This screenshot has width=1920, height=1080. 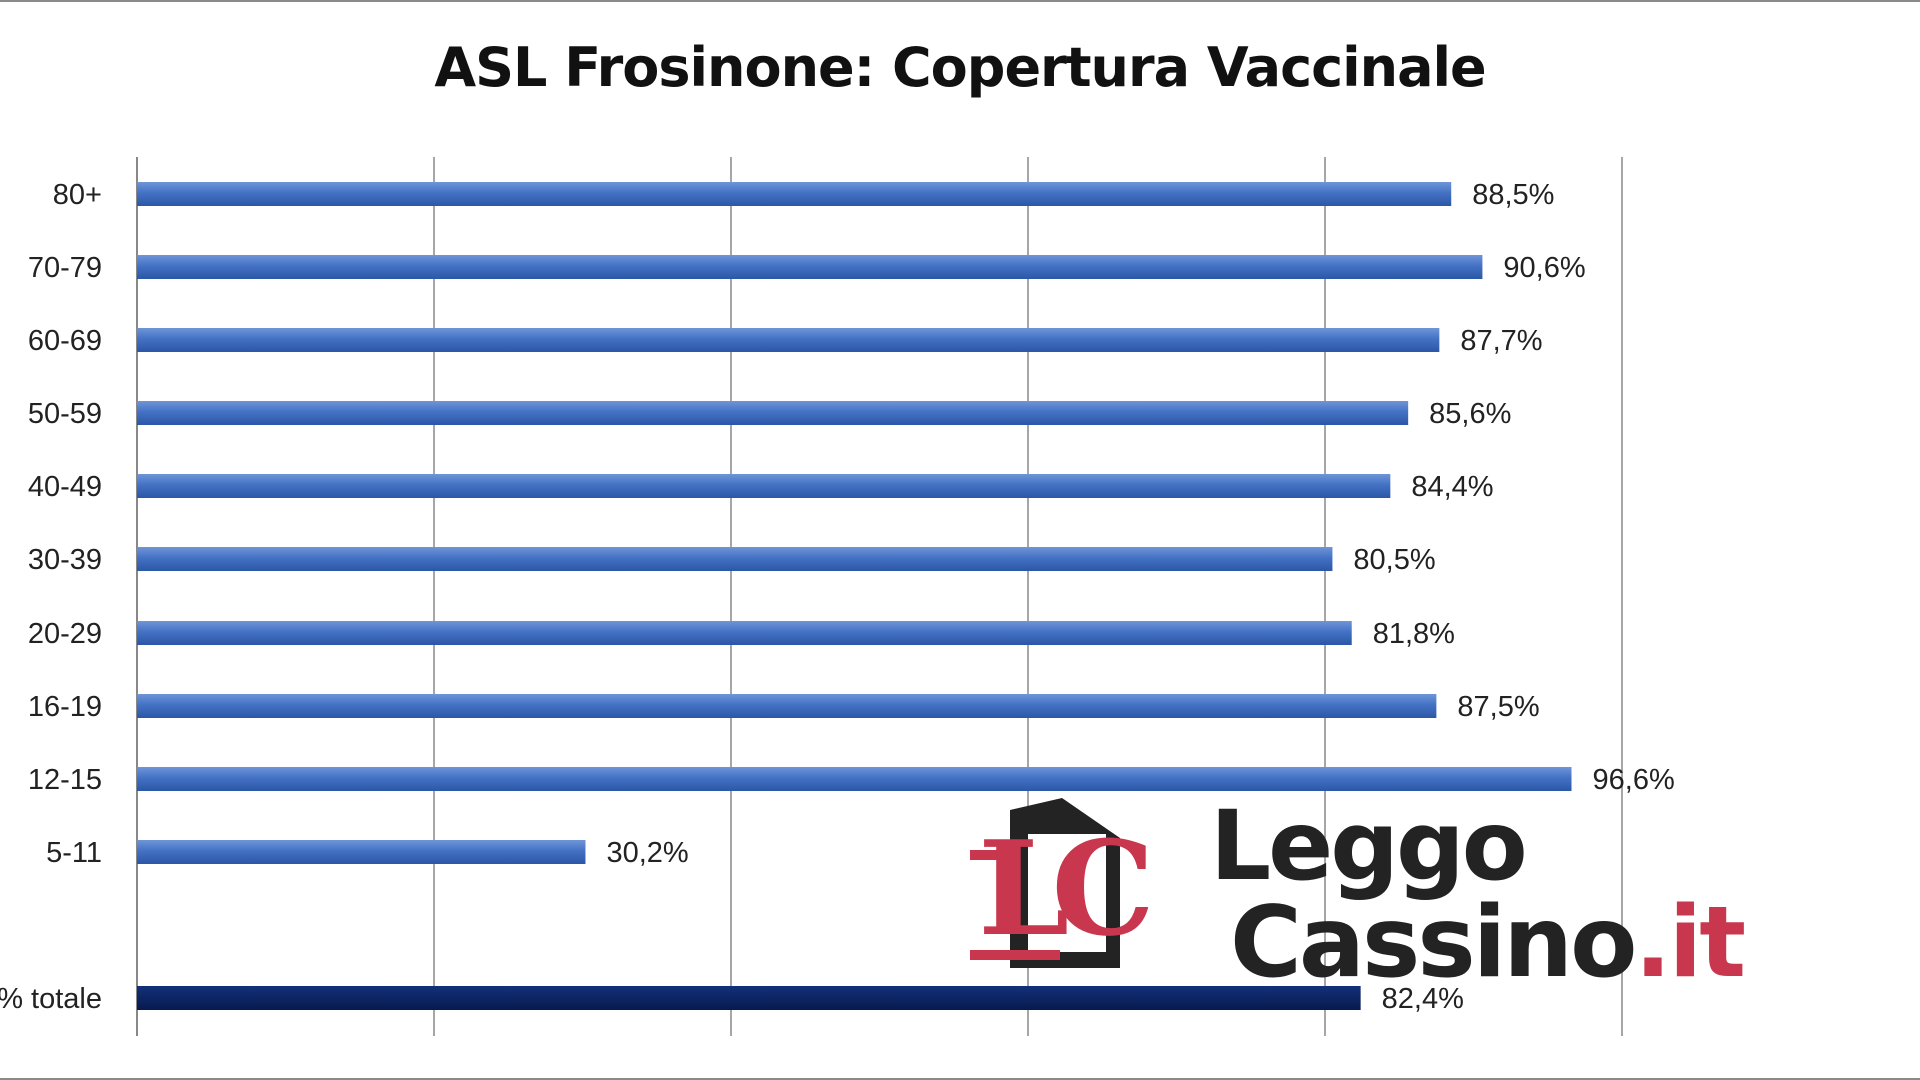 What do you see at coordinates (1045, 883) in the screenshot?
I see `logo-icon` at bounding box center [1045, 883].